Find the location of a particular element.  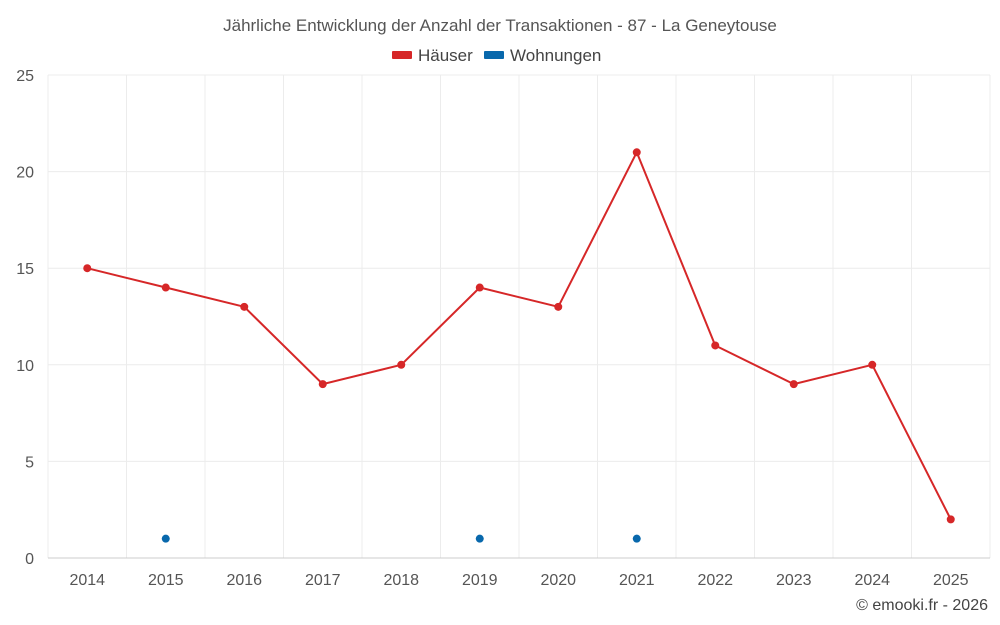

data-point-haeuser-2019 is located at coordinates (479, 287).